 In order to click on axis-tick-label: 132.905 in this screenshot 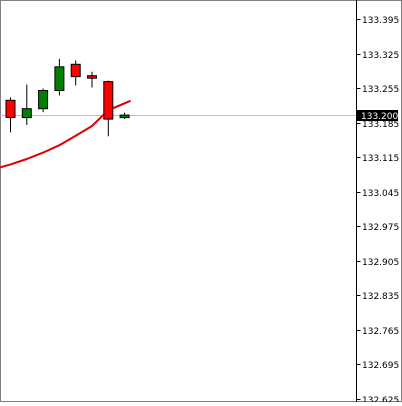, I will do `click(380, 263)`.